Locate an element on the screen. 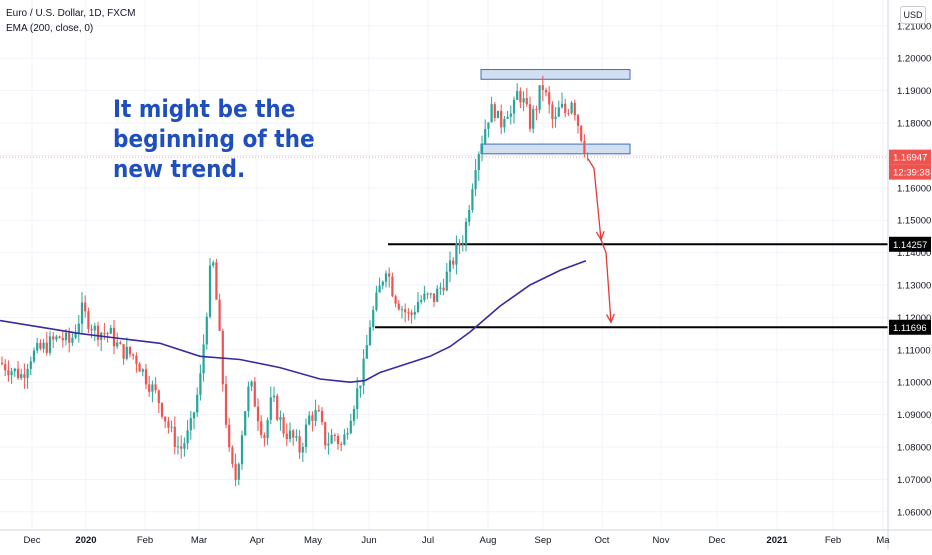  time-tick-label: Nov is located at coordinates (661, 540).